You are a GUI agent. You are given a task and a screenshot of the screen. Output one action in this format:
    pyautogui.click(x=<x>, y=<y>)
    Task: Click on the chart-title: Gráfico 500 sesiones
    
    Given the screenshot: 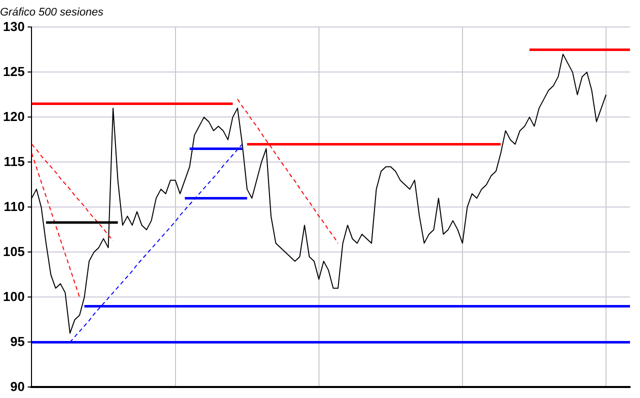 What is the action you would take?
    pyautogui.click(x=52, y=12)
    